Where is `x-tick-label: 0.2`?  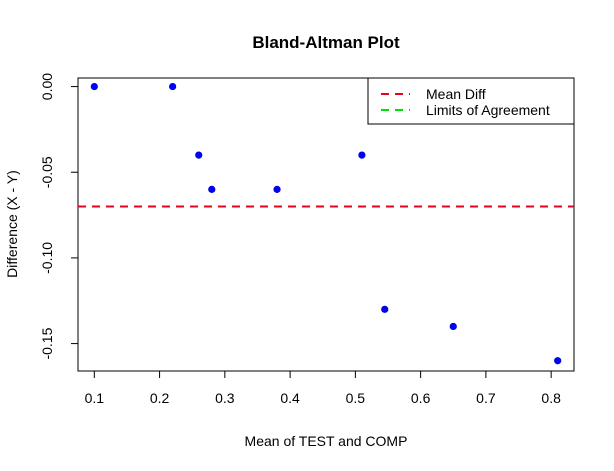
x-tick-label: 0.2 is located at coordinates (160, 398).